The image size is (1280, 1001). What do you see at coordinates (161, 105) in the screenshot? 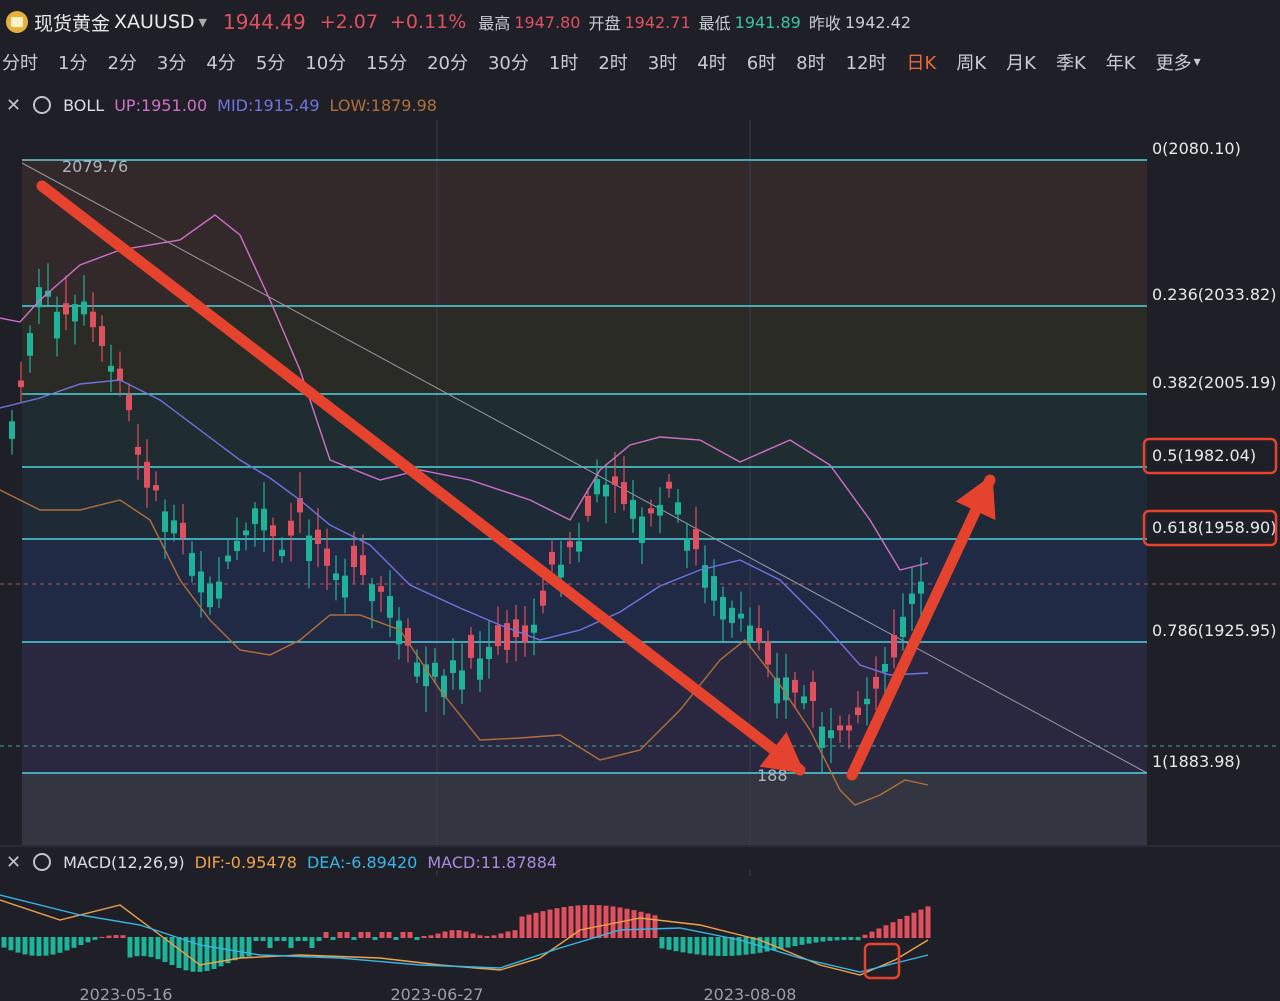
I see `boll-up: UP:1951.00` at bounding box center [161, 105].